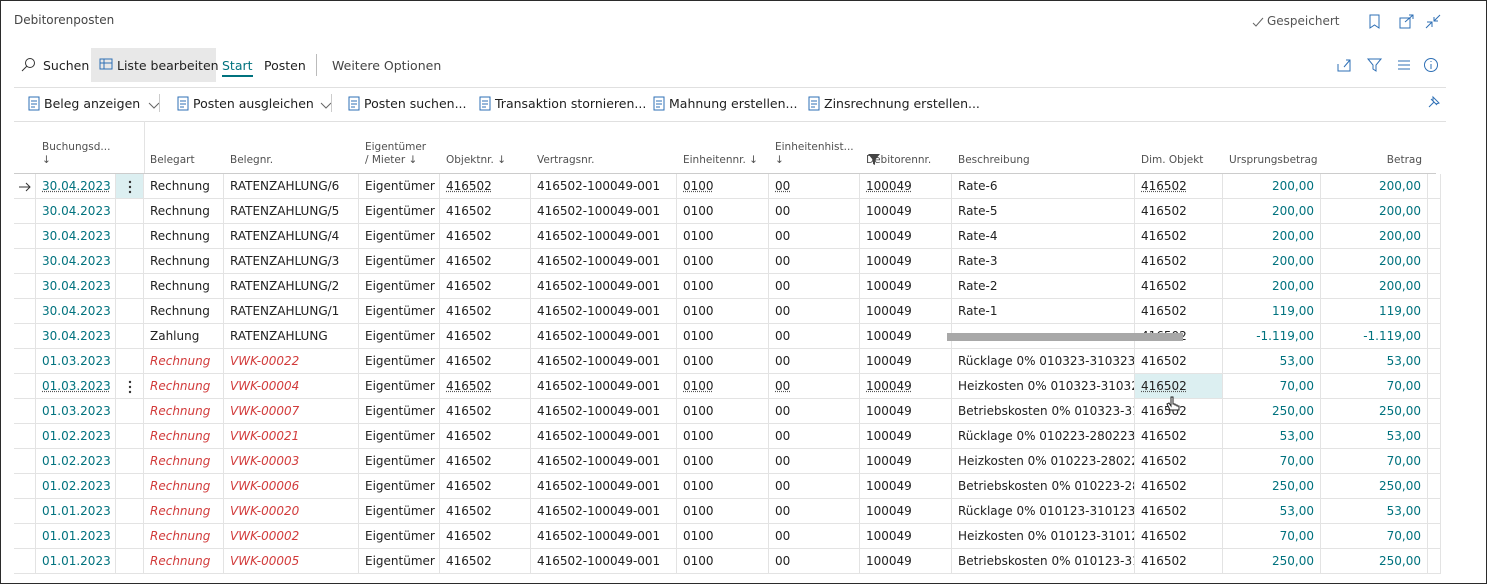  Describe the element at coordinates (1272, 261) in the screenshot. I see `cell: 200,00` at that location.